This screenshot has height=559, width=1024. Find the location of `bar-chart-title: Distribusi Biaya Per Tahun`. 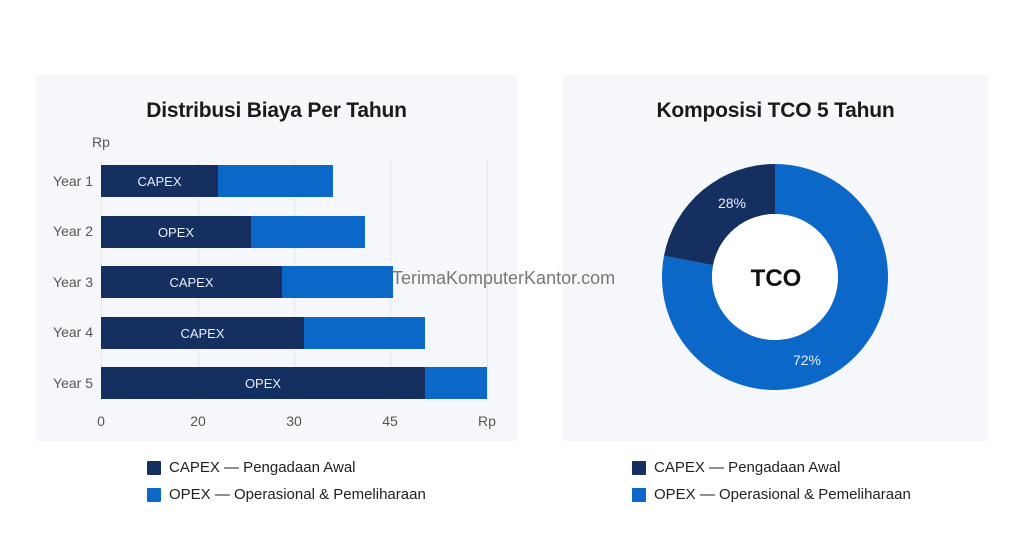

bar-chart-title: Distribusi Biaya Per Tahun is located at coordinates (276, 110).